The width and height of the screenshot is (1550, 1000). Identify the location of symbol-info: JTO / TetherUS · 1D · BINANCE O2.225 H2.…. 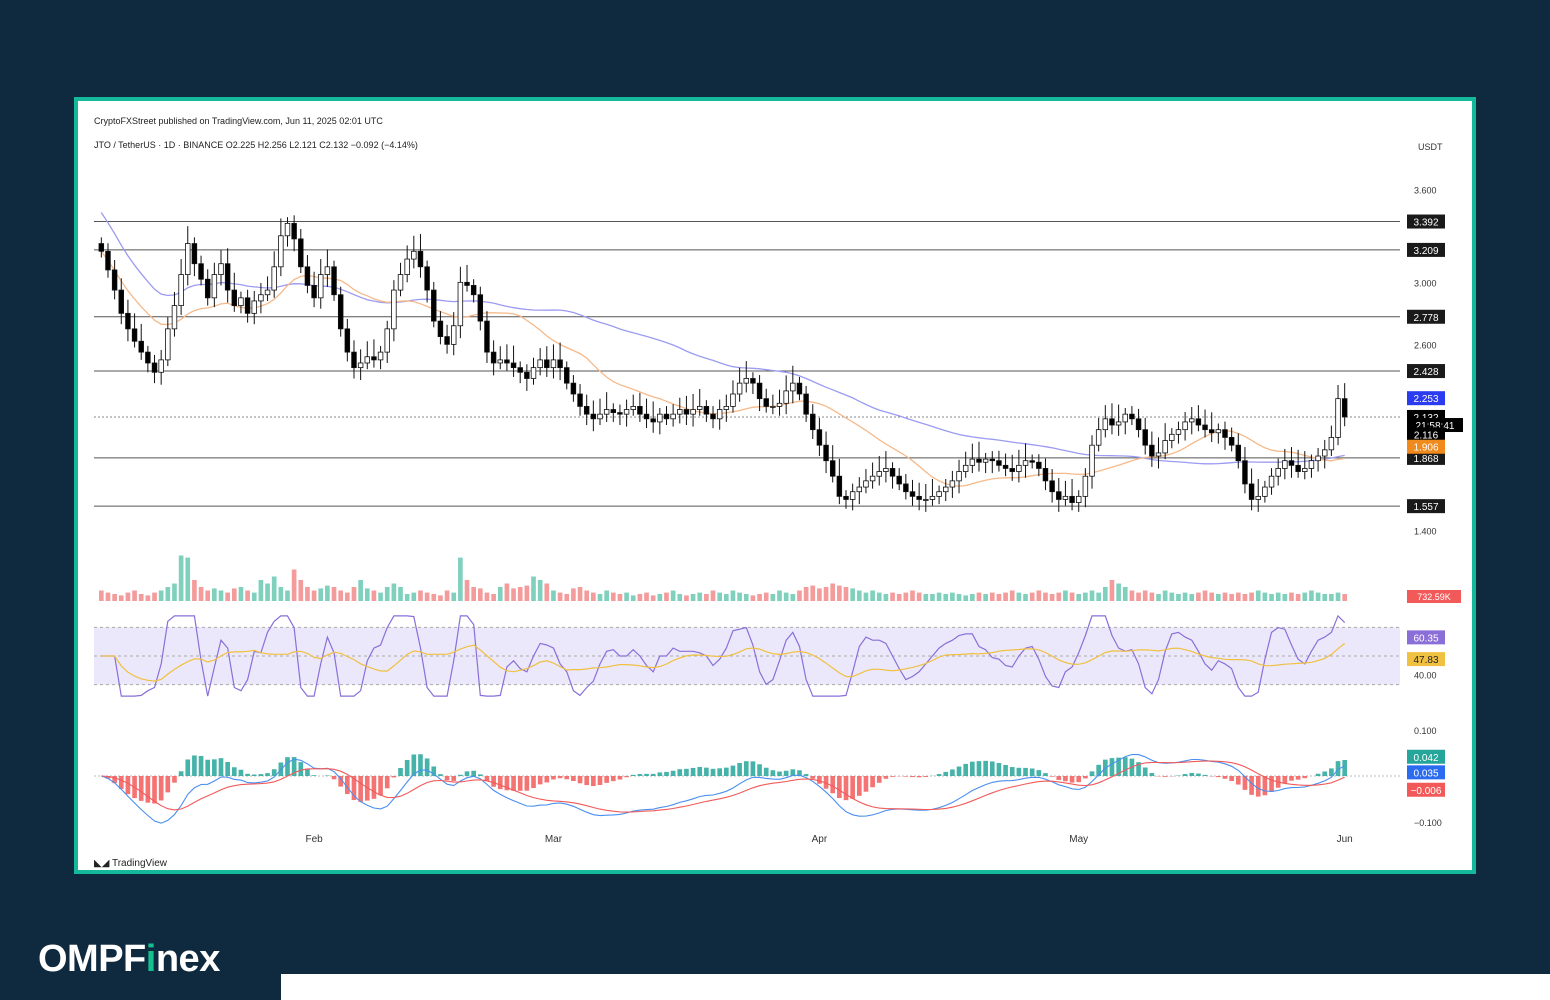
(256, 145).